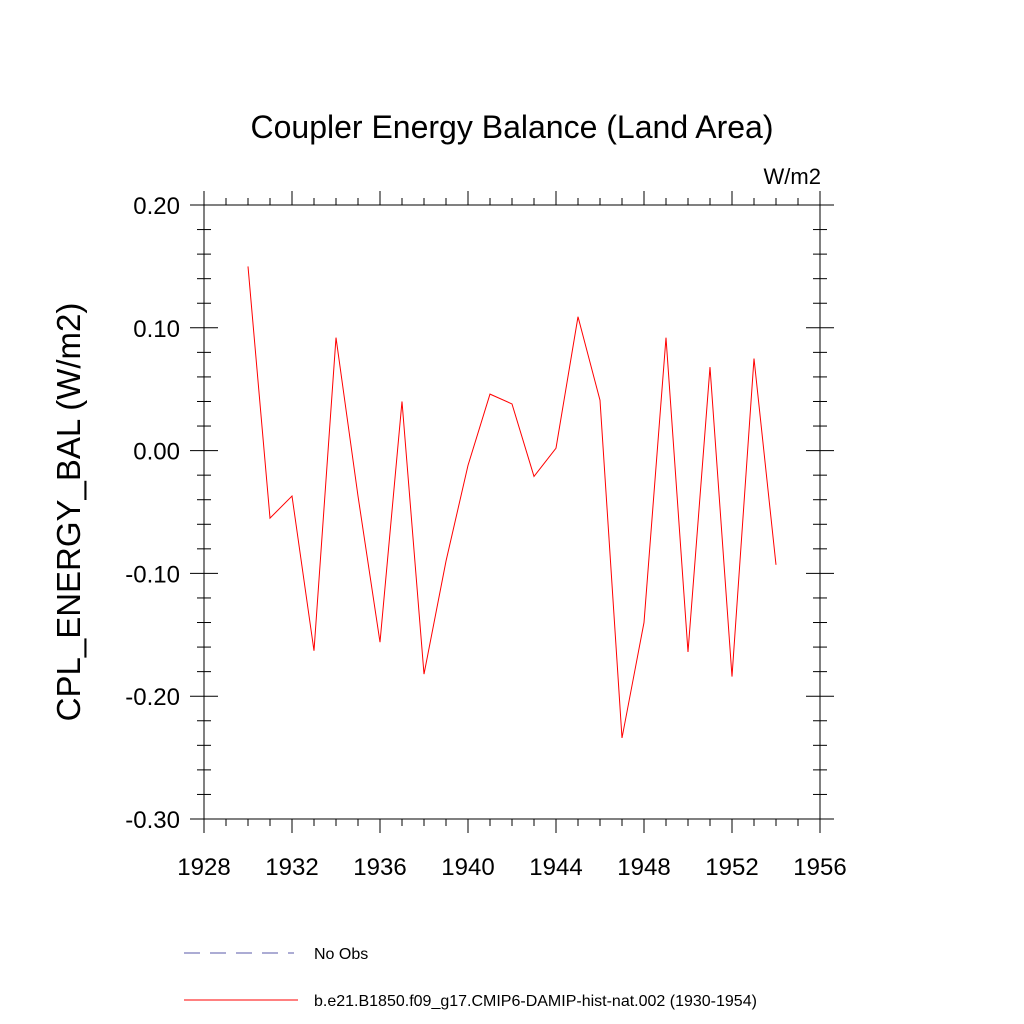  I want to click on x-tick-label: 1928, so click(203, 867).